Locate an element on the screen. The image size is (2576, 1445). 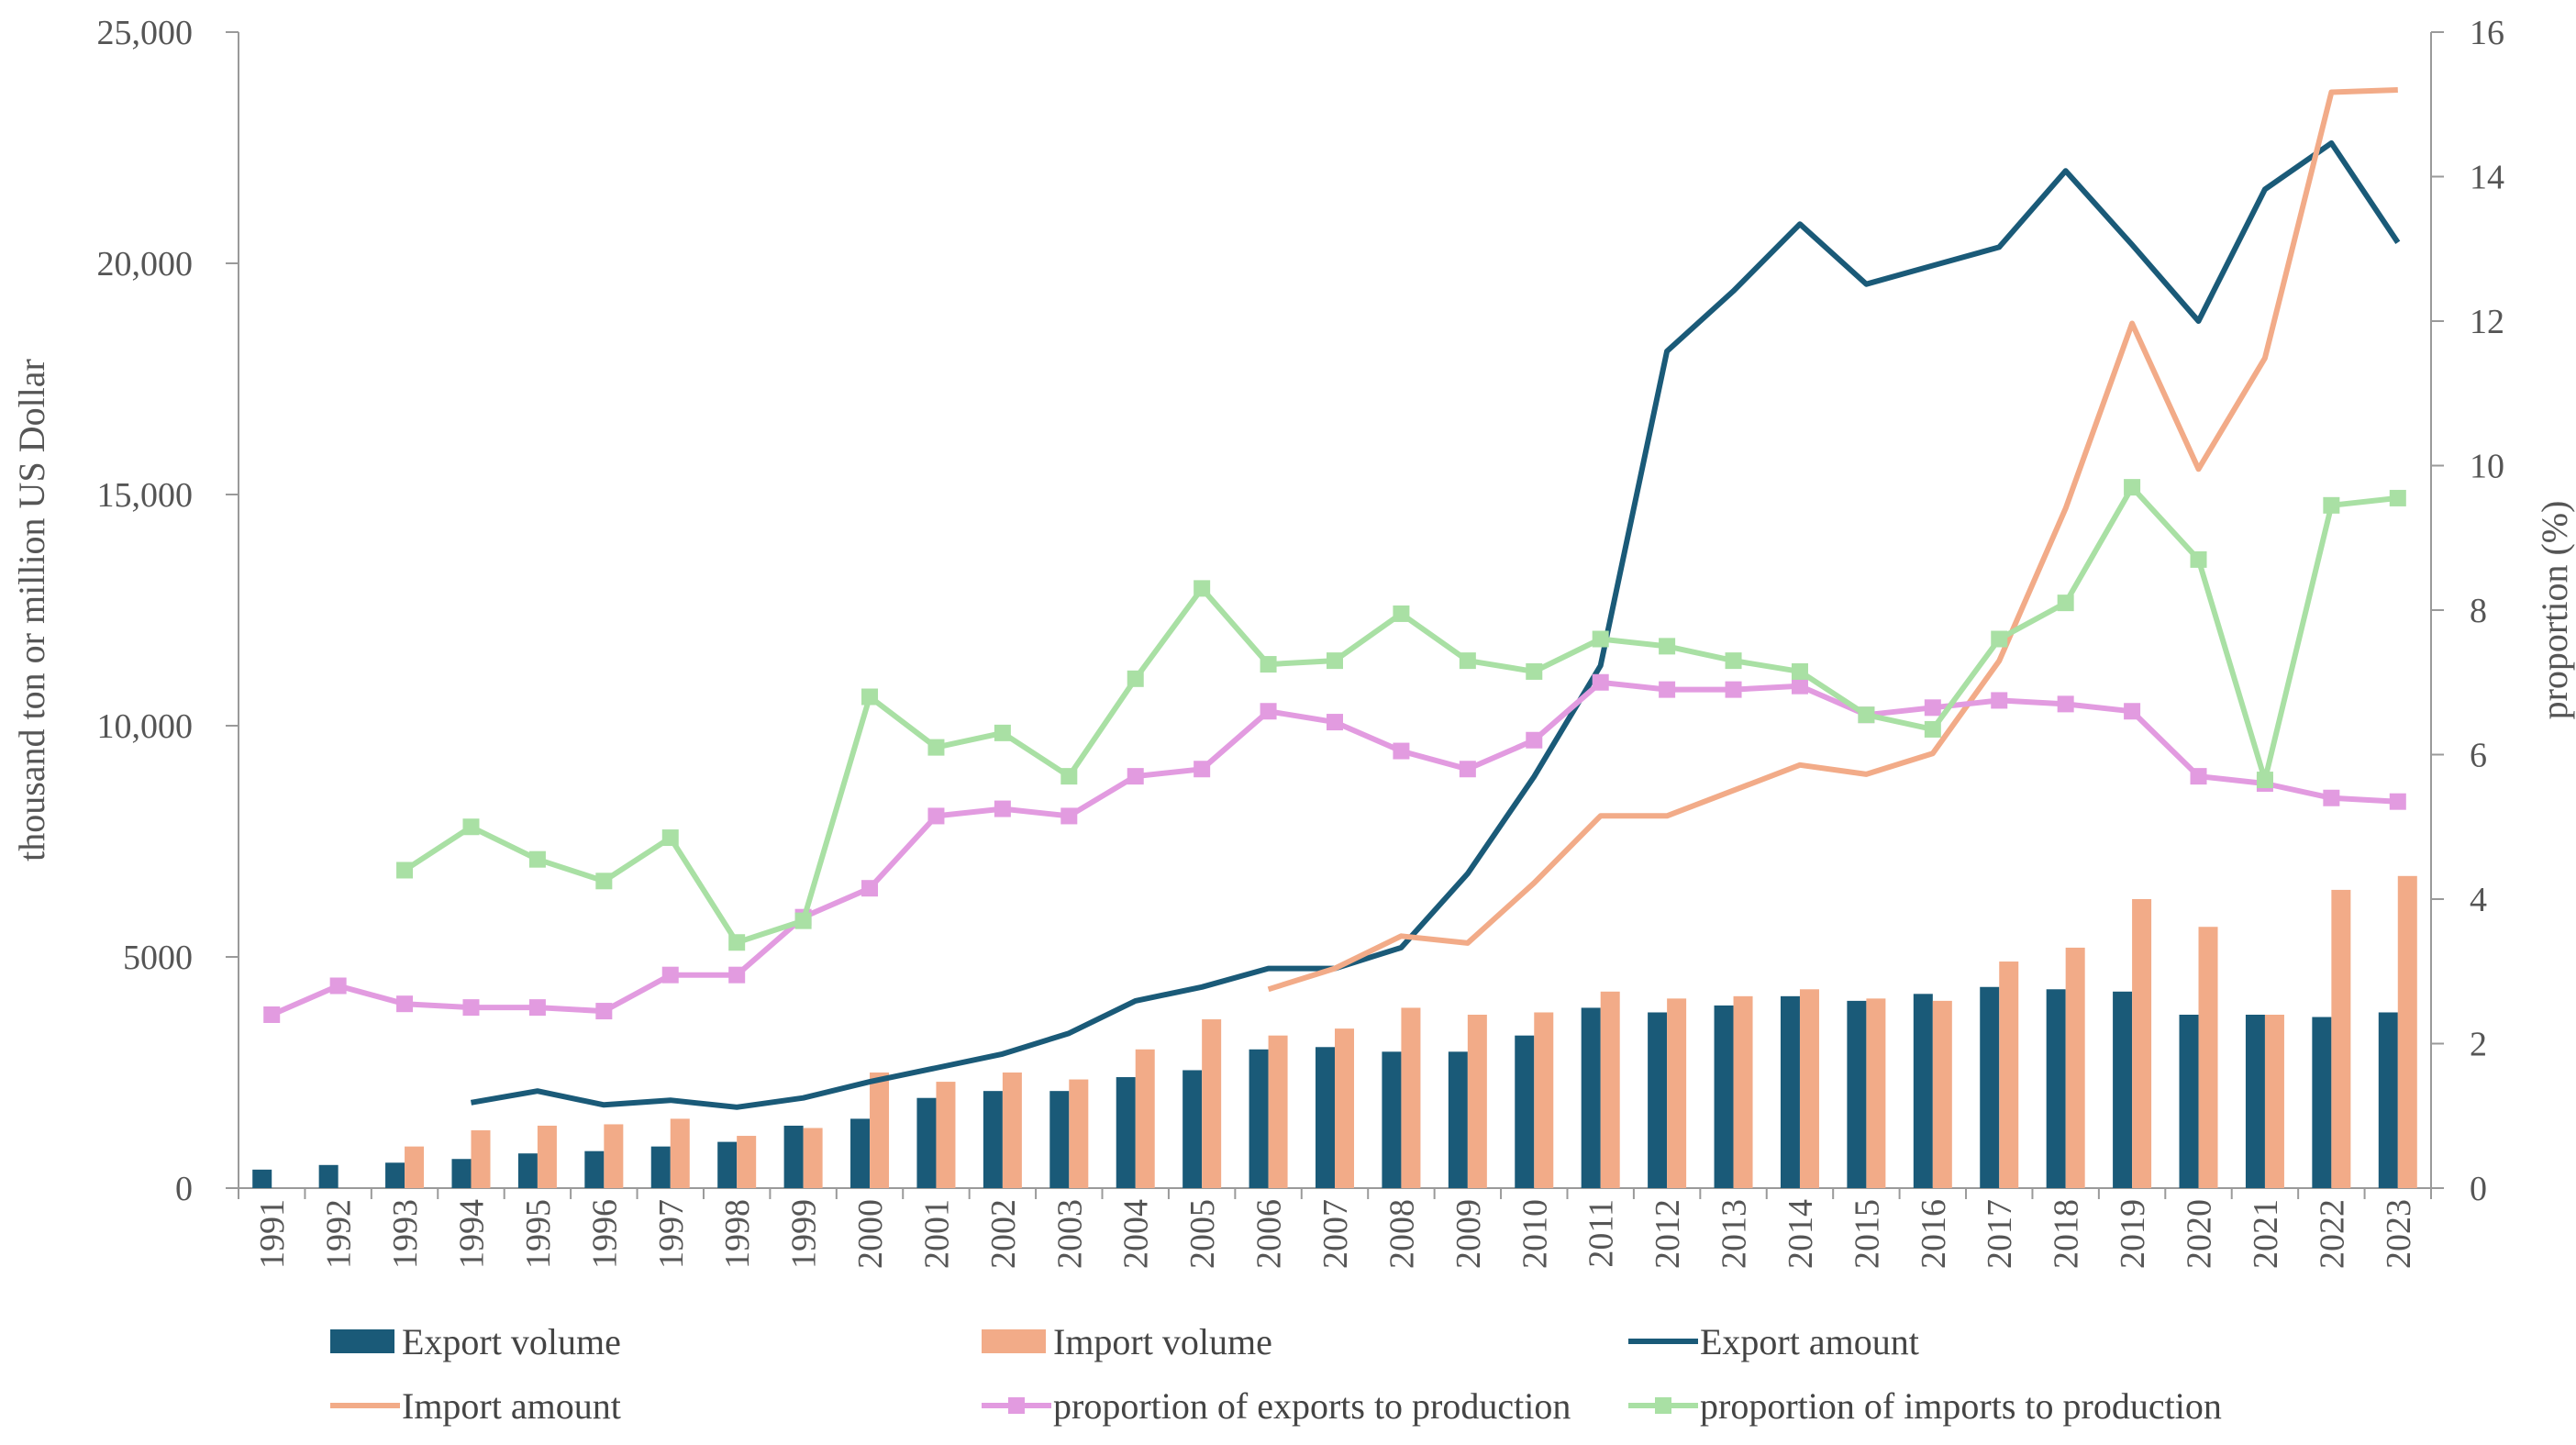
x-tick-label: 2009 is located at coordinates (1468, 1234).